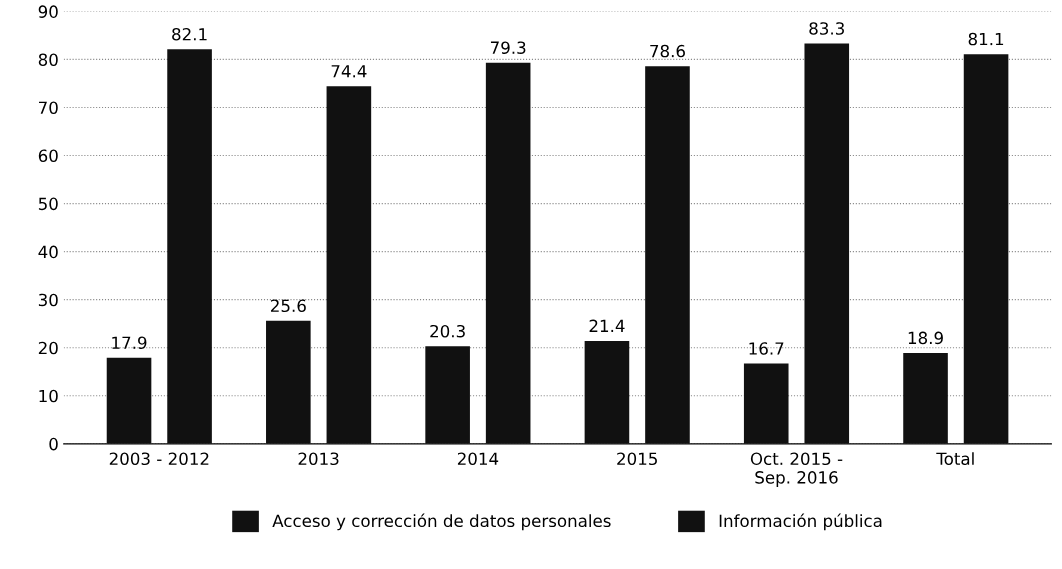  Describe the element at coordinates (447, 331) in the screenshot. I see `data-label: 20.3` at that location.